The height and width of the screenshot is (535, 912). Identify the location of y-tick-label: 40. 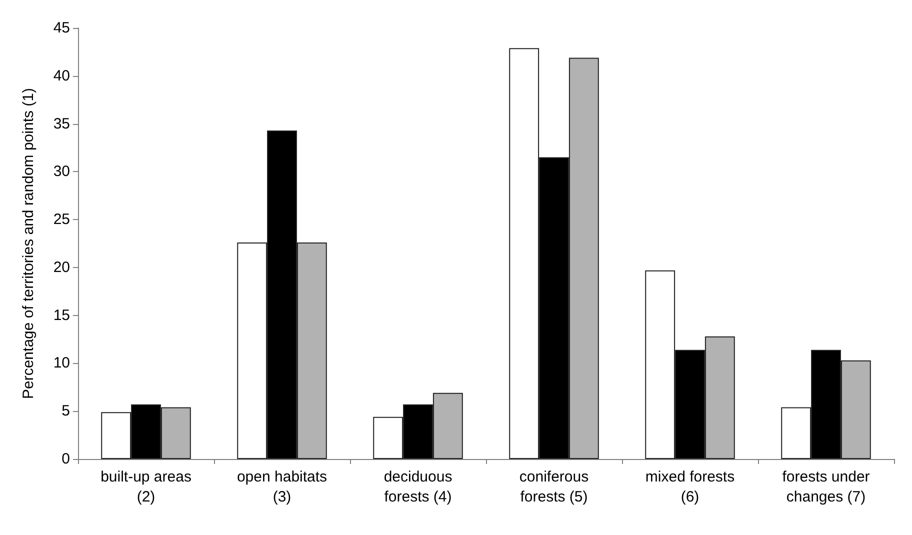
(61, 75).